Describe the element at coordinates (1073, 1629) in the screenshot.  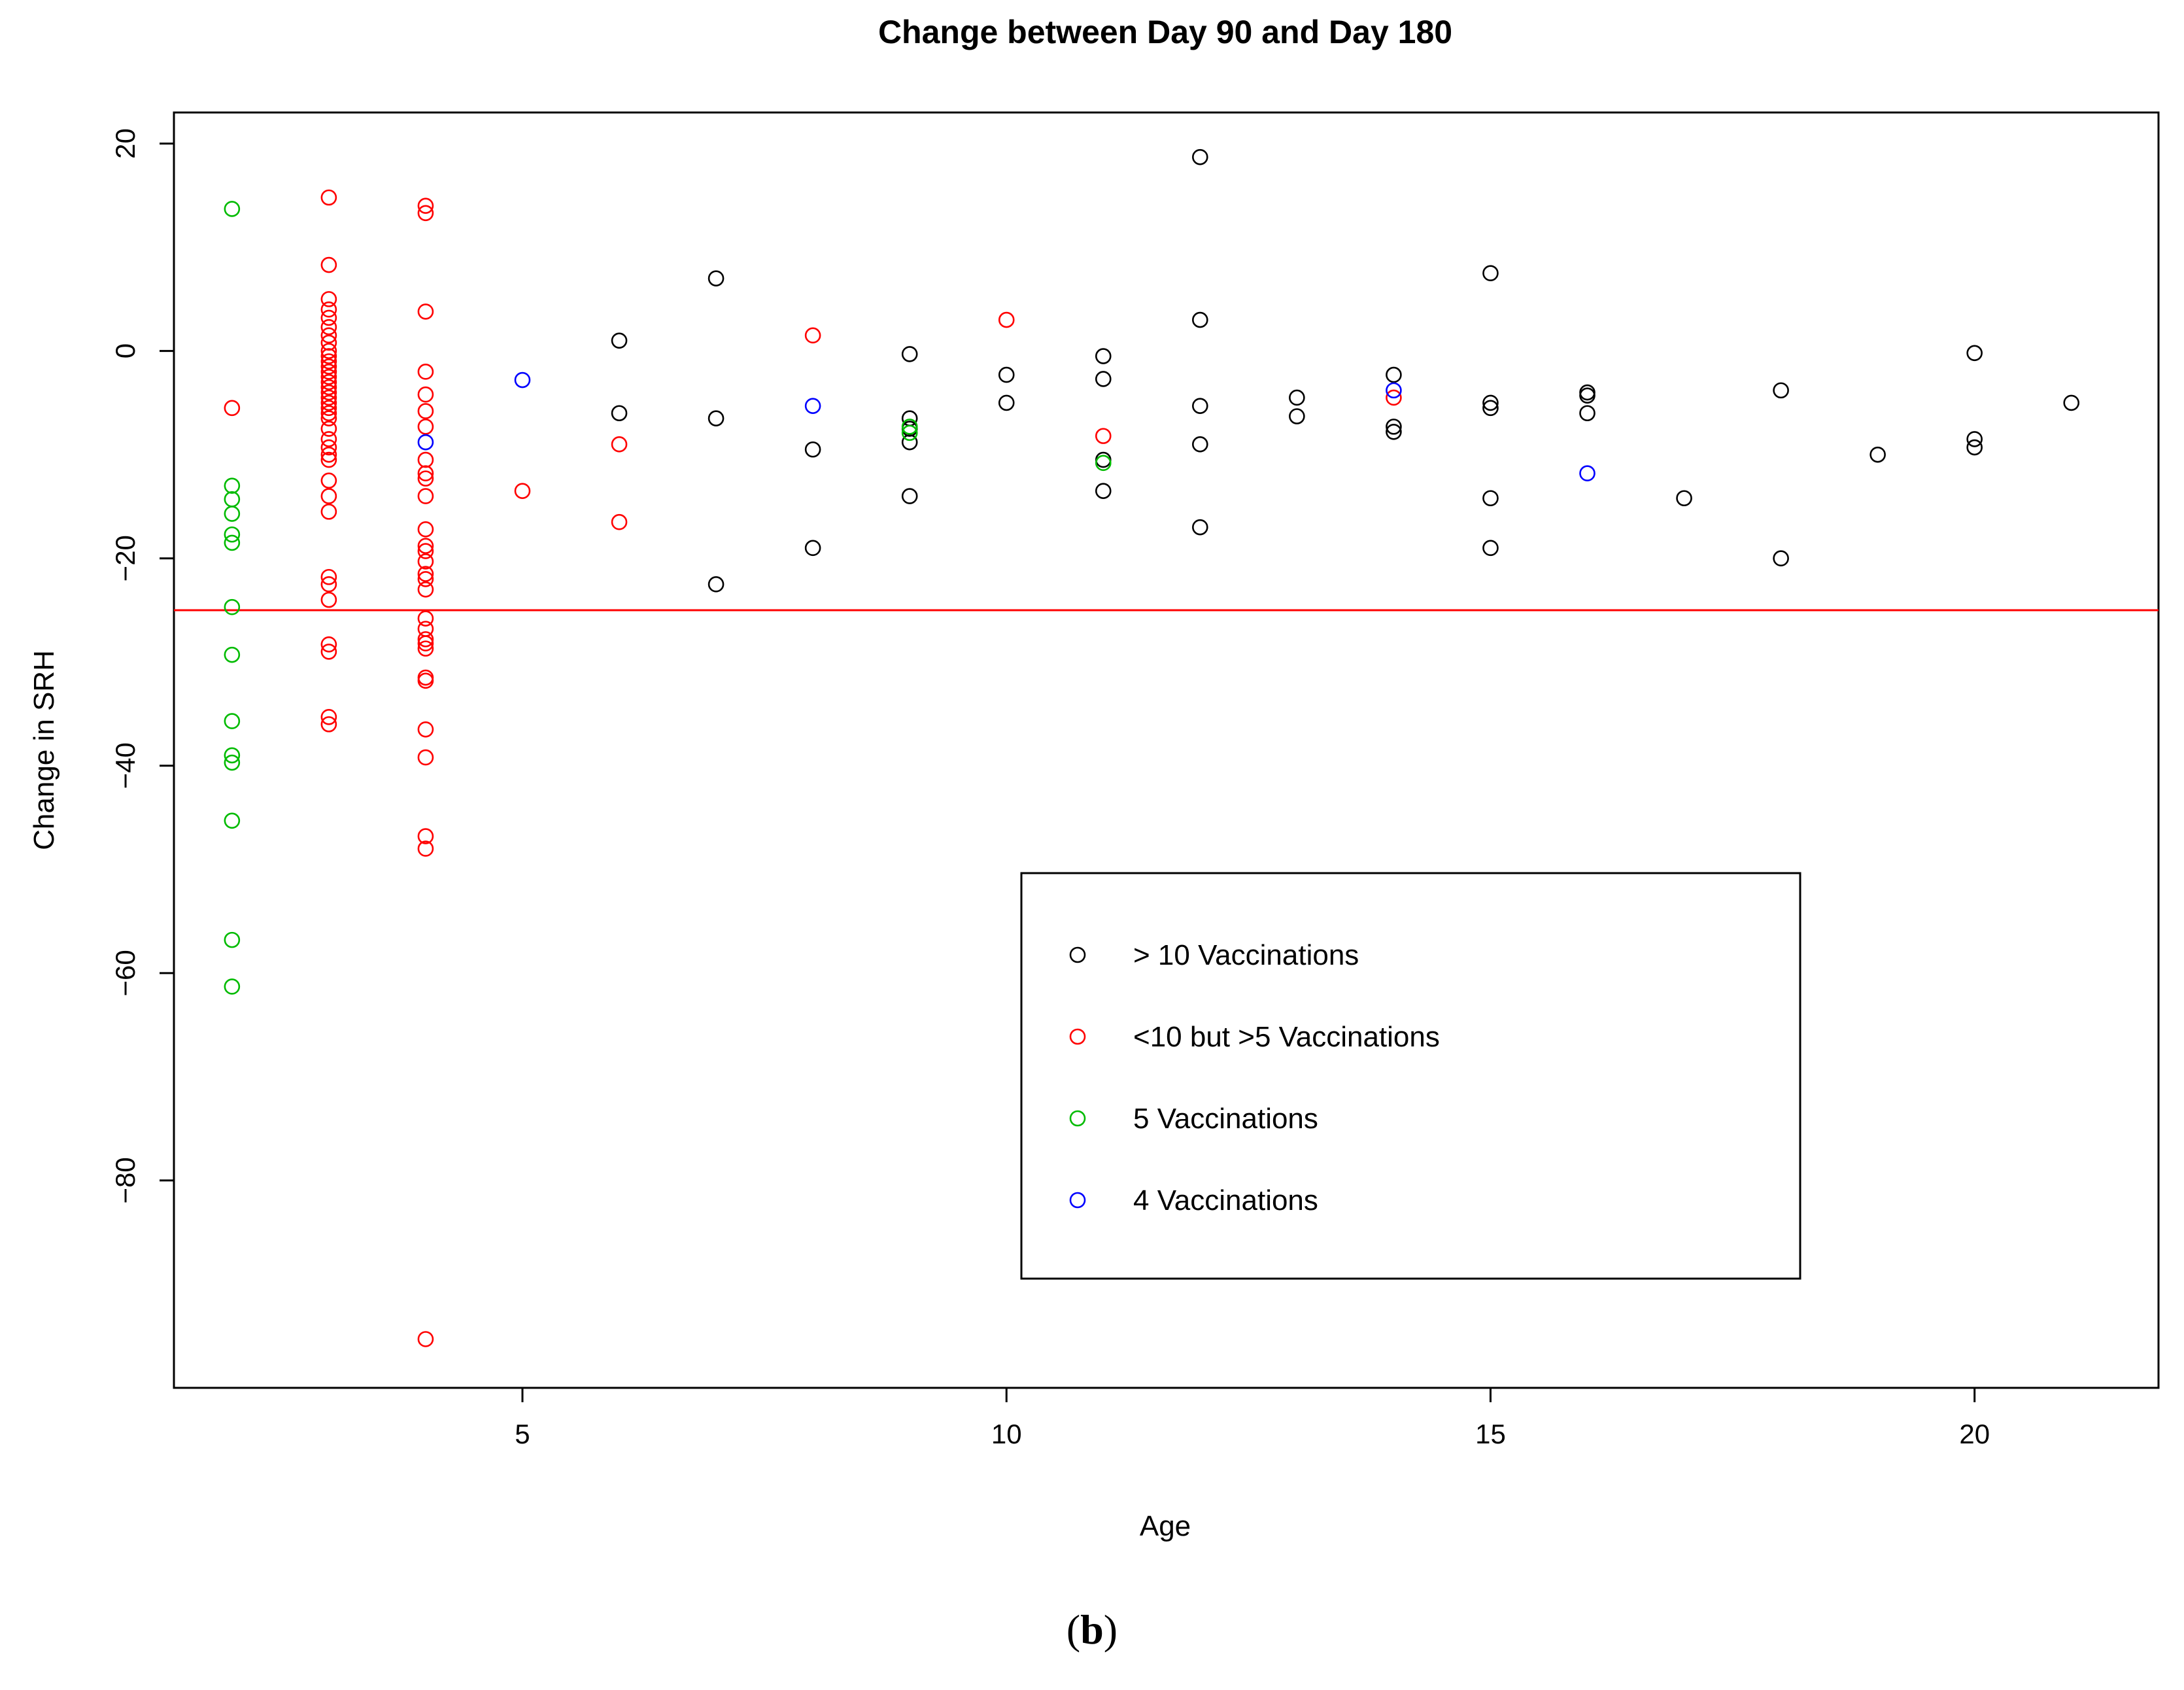
I see `caption-open-paren: (` at that location.